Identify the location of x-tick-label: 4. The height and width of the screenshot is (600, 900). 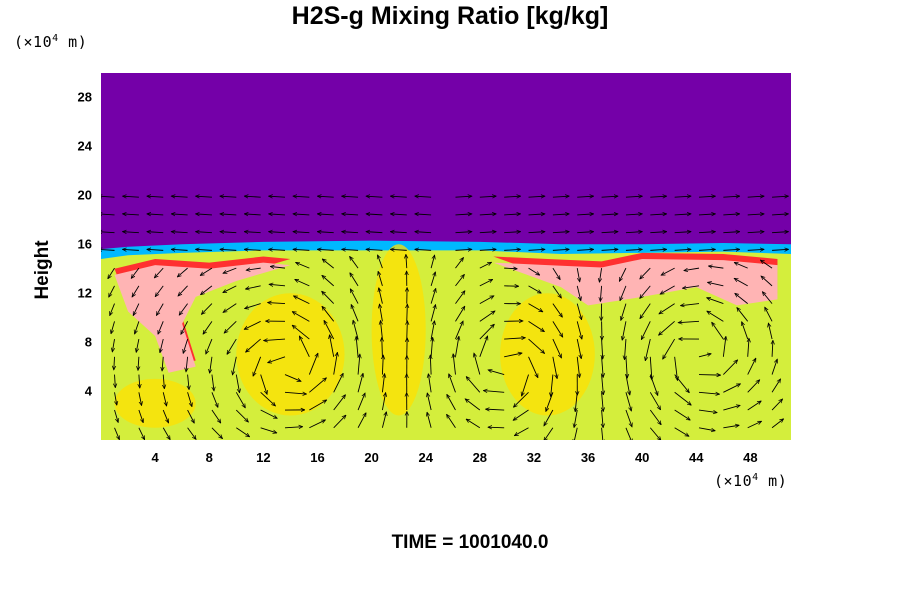
(155, 457).